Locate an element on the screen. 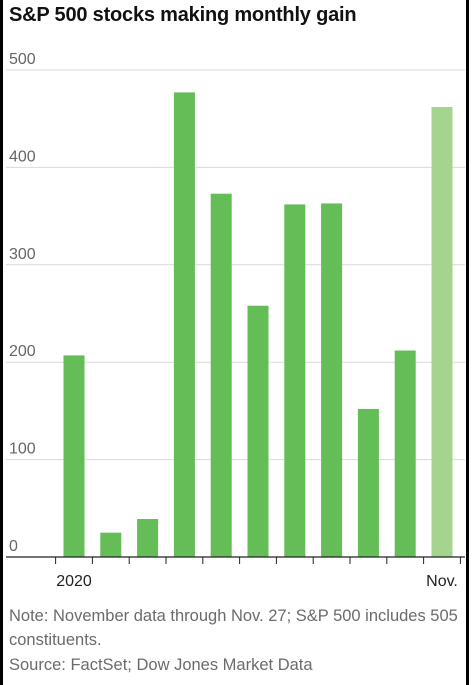  y-tick-label: 400 is located at coordinates (22, 156).